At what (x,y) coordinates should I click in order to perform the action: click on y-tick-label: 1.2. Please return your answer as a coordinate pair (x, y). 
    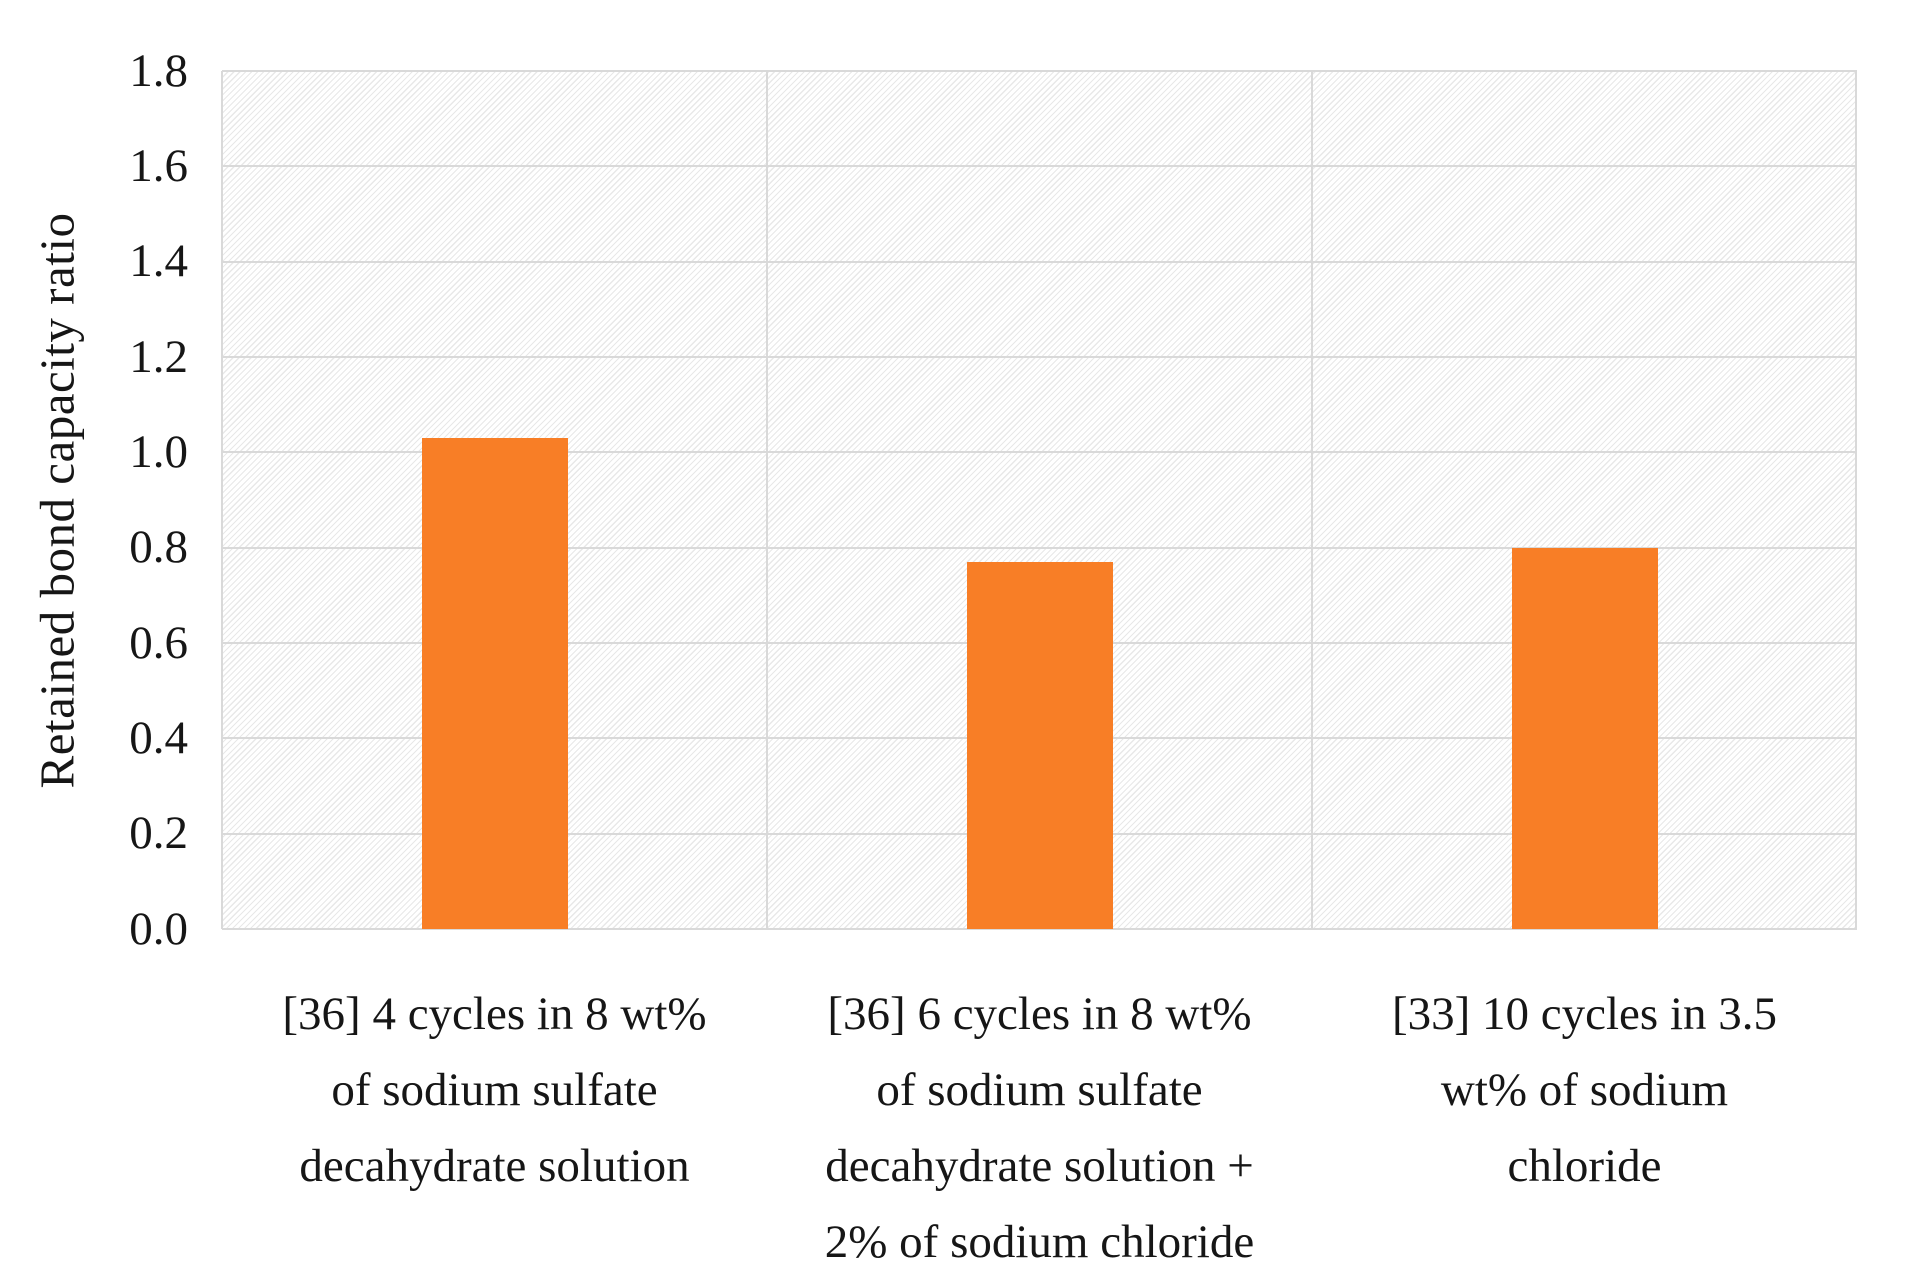
    Looking at the image, I should click on (158, 356).